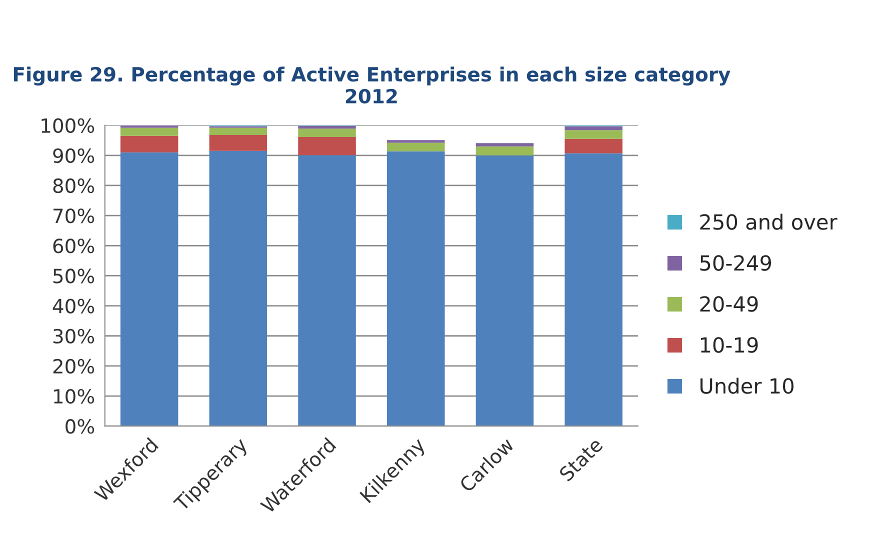  I want to click on legend-label: 50-249, so click(736, 263).